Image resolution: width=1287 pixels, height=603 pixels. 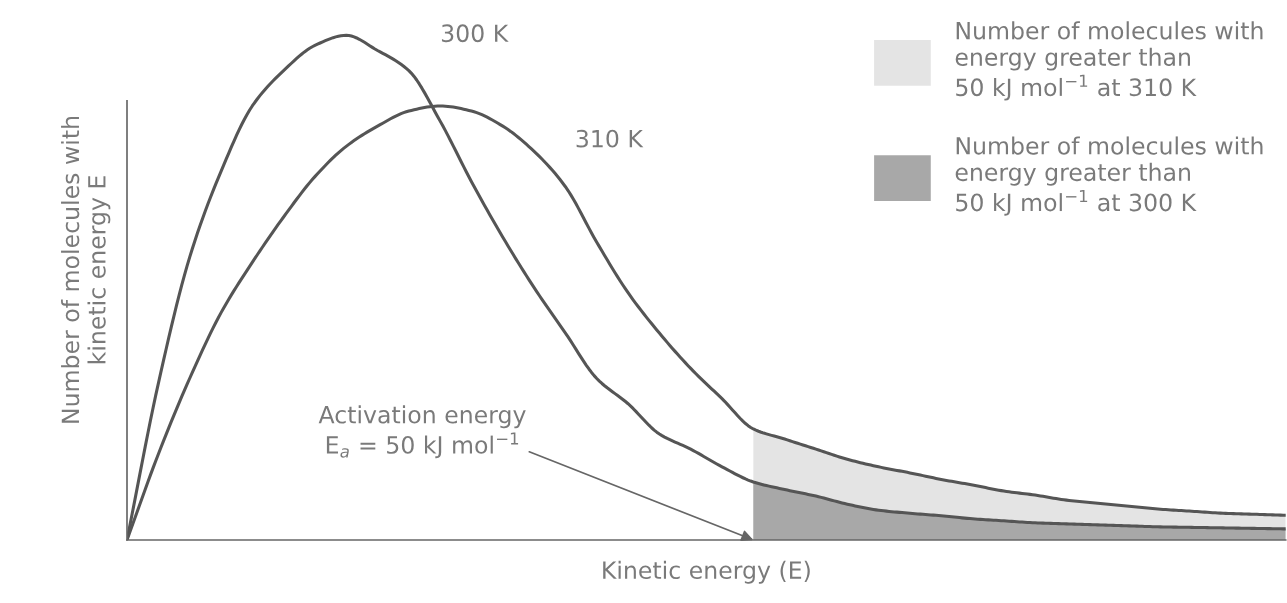 I want to click on series-label: 310 K, so click(x=610, y=138).